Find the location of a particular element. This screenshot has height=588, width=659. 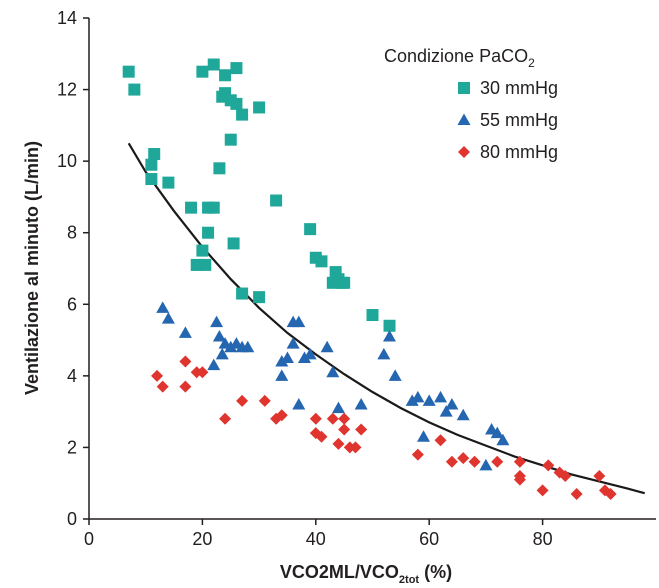

legend-label: 80 mmHg is located at coordinates (519, 152).